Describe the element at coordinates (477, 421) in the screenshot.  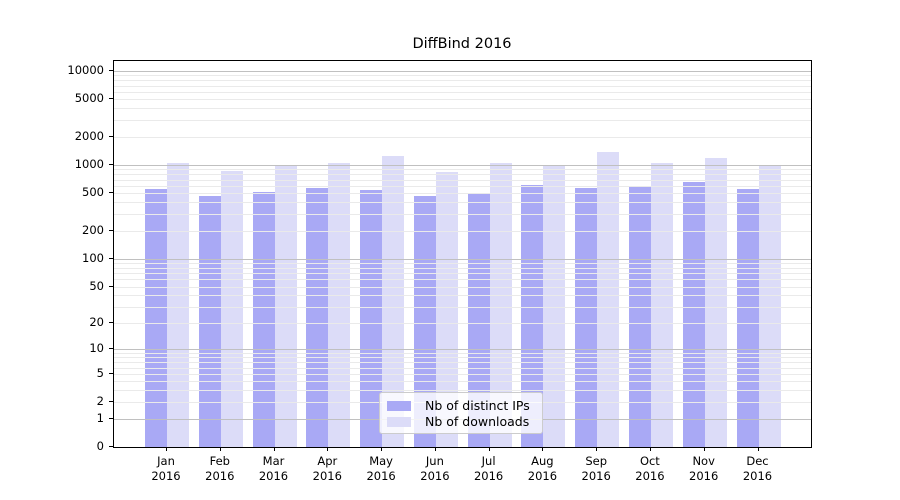
I see `legend-label-downloads: Nb of downloads` at that location.